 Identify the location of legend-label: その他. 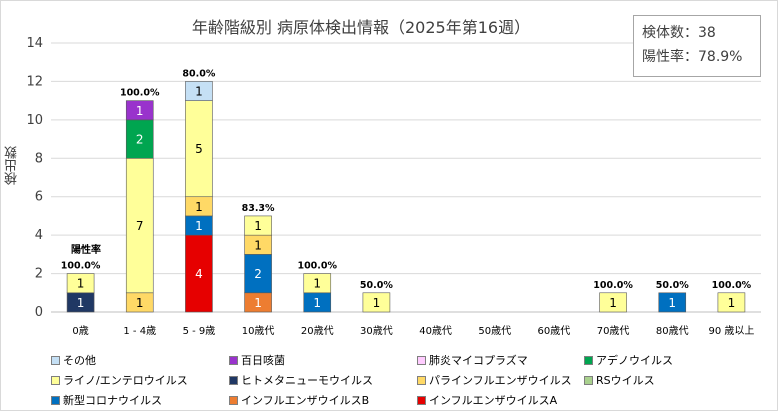
(79, 360).